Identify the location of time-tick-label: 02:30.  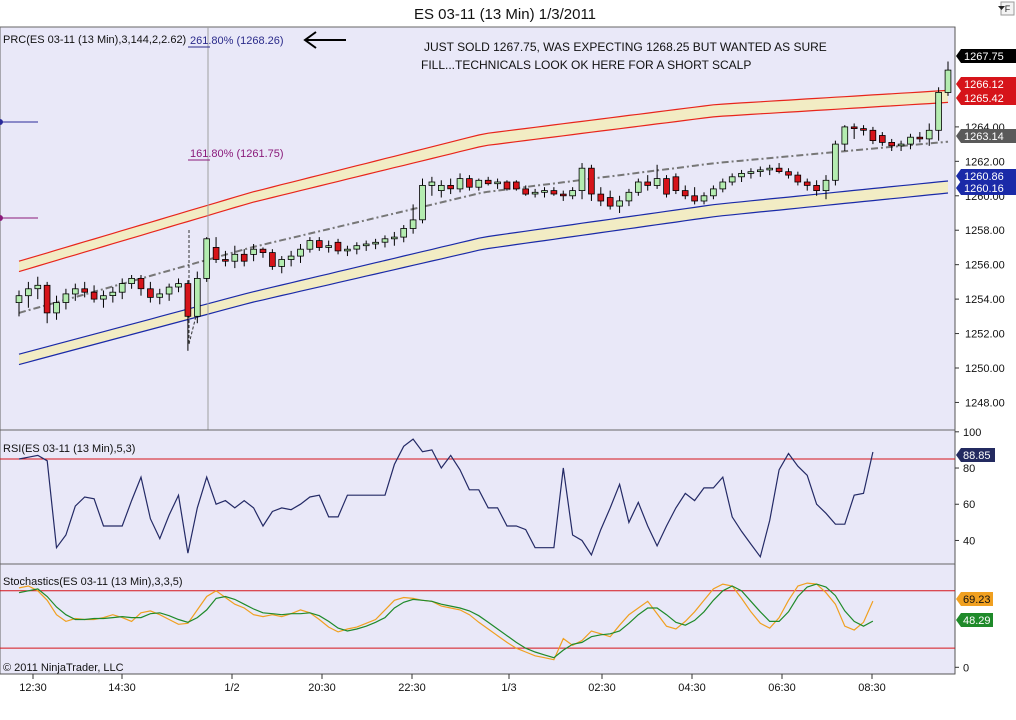
(602, 688).